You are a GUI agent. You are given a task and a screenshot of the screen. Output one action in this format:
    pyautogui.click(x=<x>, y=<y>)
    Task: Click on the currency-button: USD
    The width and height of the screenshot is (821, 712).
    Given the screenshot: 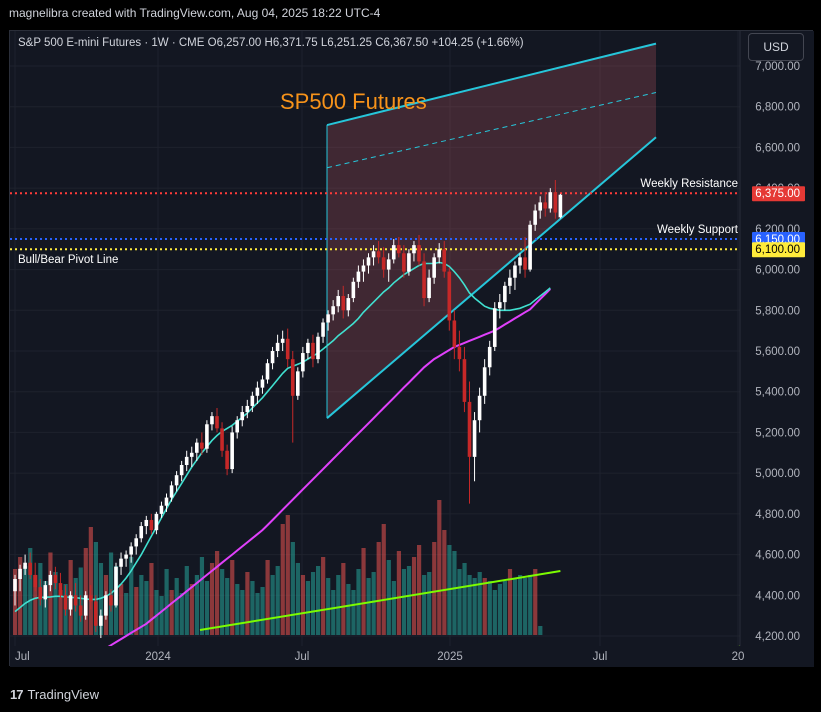 What is the action you would take?
    pyautogui.click(x=776, y=47)
    